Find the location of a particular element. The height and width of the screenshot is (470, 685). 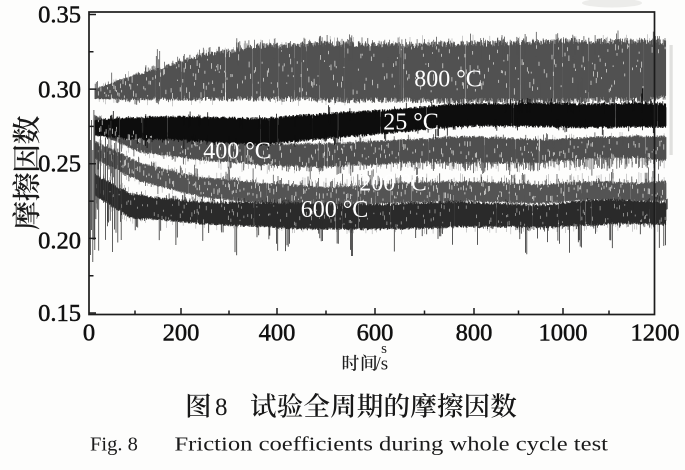

svg-text: Fig. 8 is located at coordinates (114, 445).